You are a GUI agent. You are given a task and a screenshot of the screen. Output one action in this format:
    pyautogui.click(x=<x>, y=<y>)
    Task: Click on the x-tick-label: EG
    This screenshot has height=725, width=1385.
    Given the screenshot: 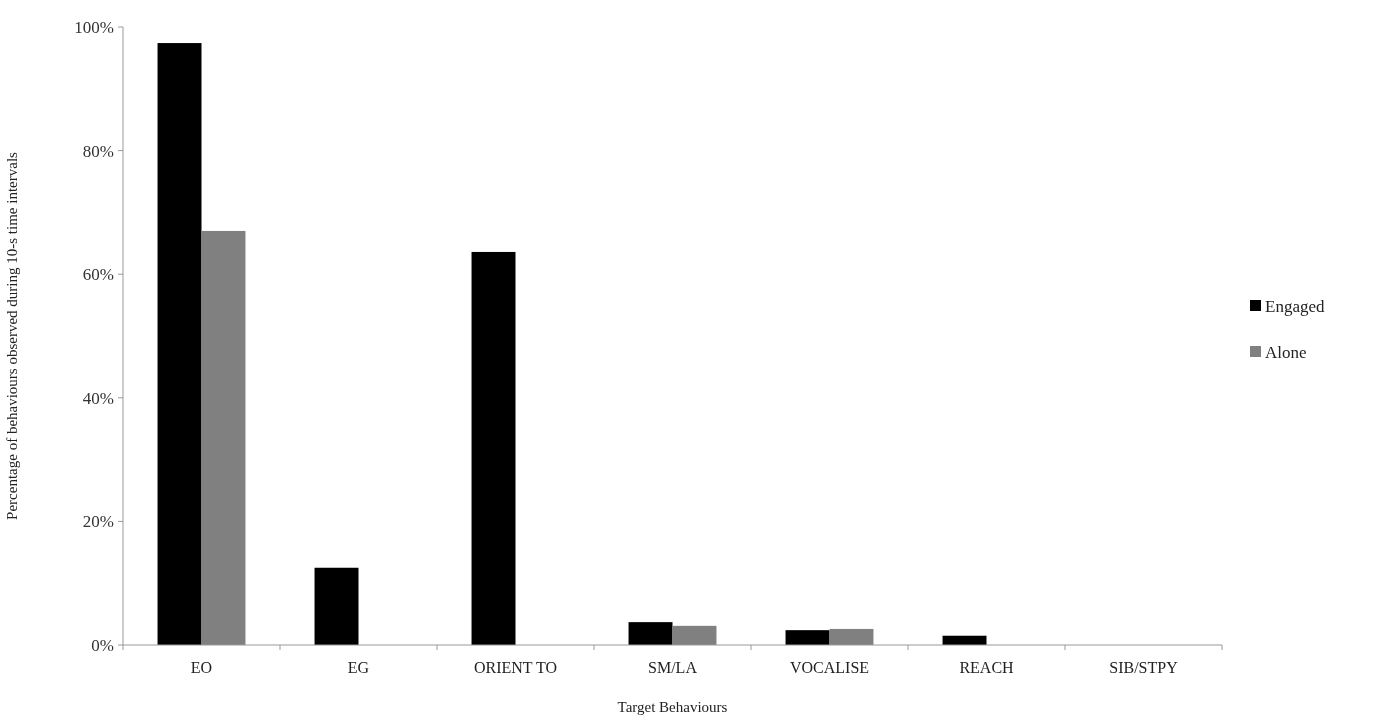 What is the action you would take?
    pyautogui.click(x=358, y=667)
    